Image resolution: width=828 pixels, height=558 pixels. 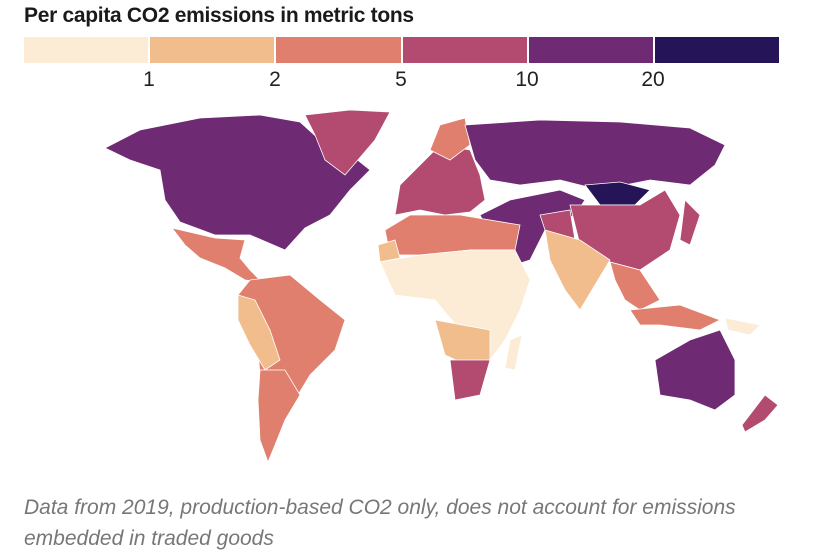 What do you see at coordinates (149, 79) in the screenshot?
I see `legend-tick-1: 1` at bounding box center [149, 79].